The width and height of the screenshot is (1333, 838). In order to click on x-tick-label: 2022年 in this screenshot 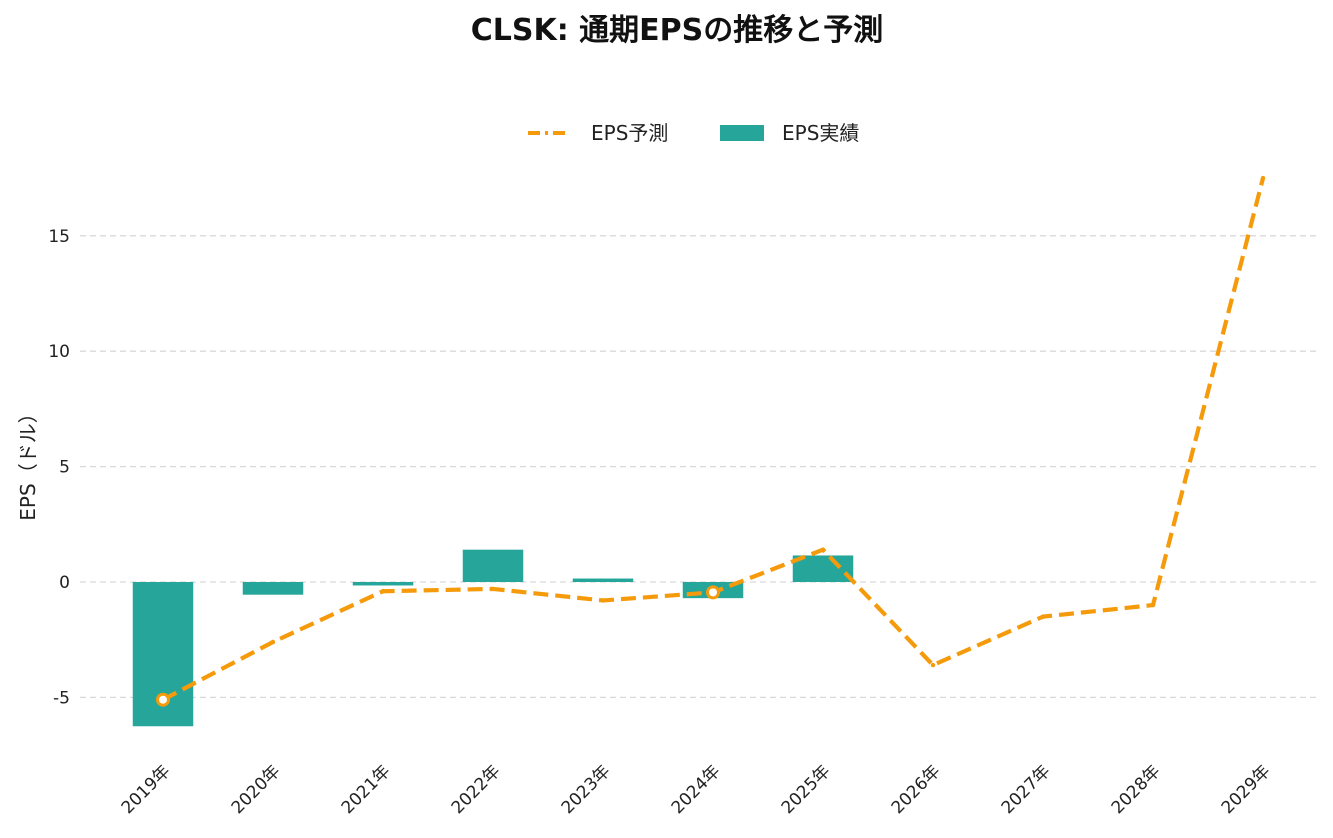, I will do `click(476, 789)`.